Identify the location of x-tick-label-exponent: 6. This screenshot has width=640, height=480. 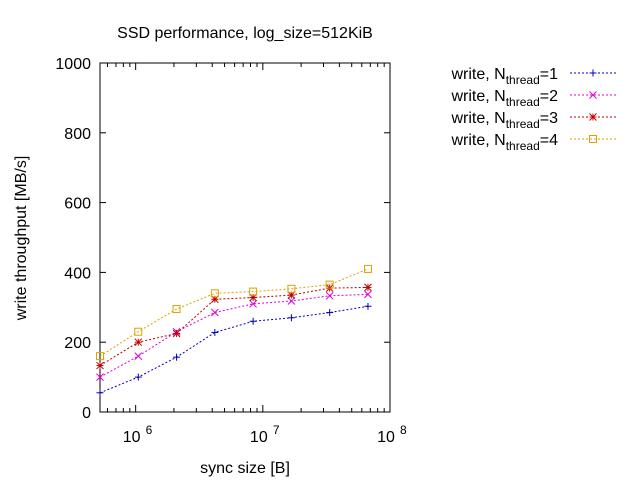
(149, 430).